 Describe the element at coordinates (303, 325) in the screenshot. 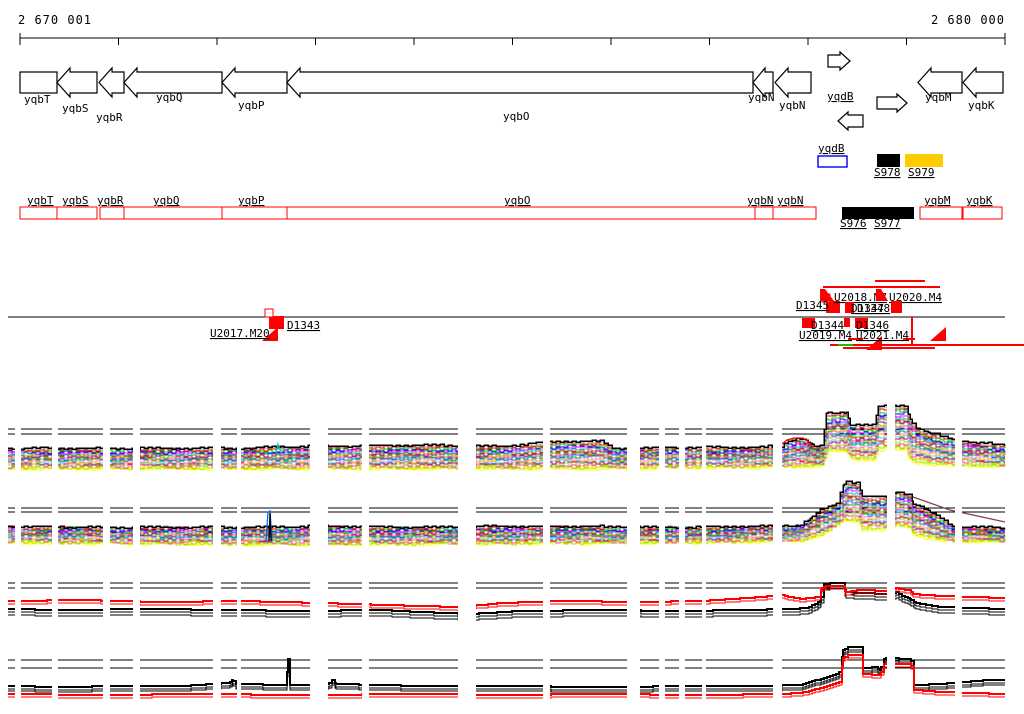

I see `marker-label-D1343: D1343` at that location.